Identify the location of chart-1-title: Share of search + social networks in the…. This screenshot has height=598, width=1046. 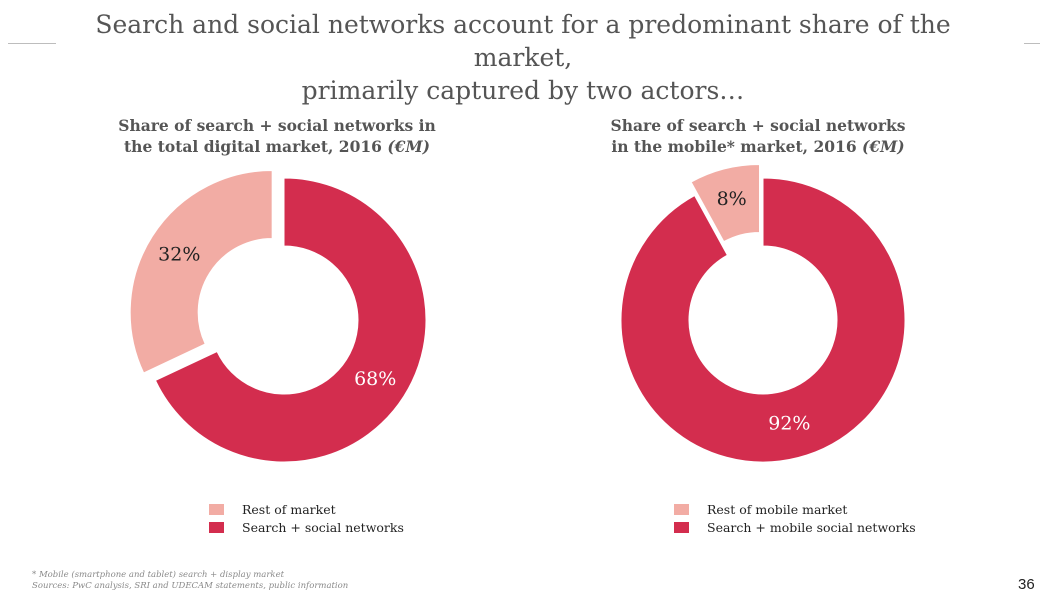
(277, 136).